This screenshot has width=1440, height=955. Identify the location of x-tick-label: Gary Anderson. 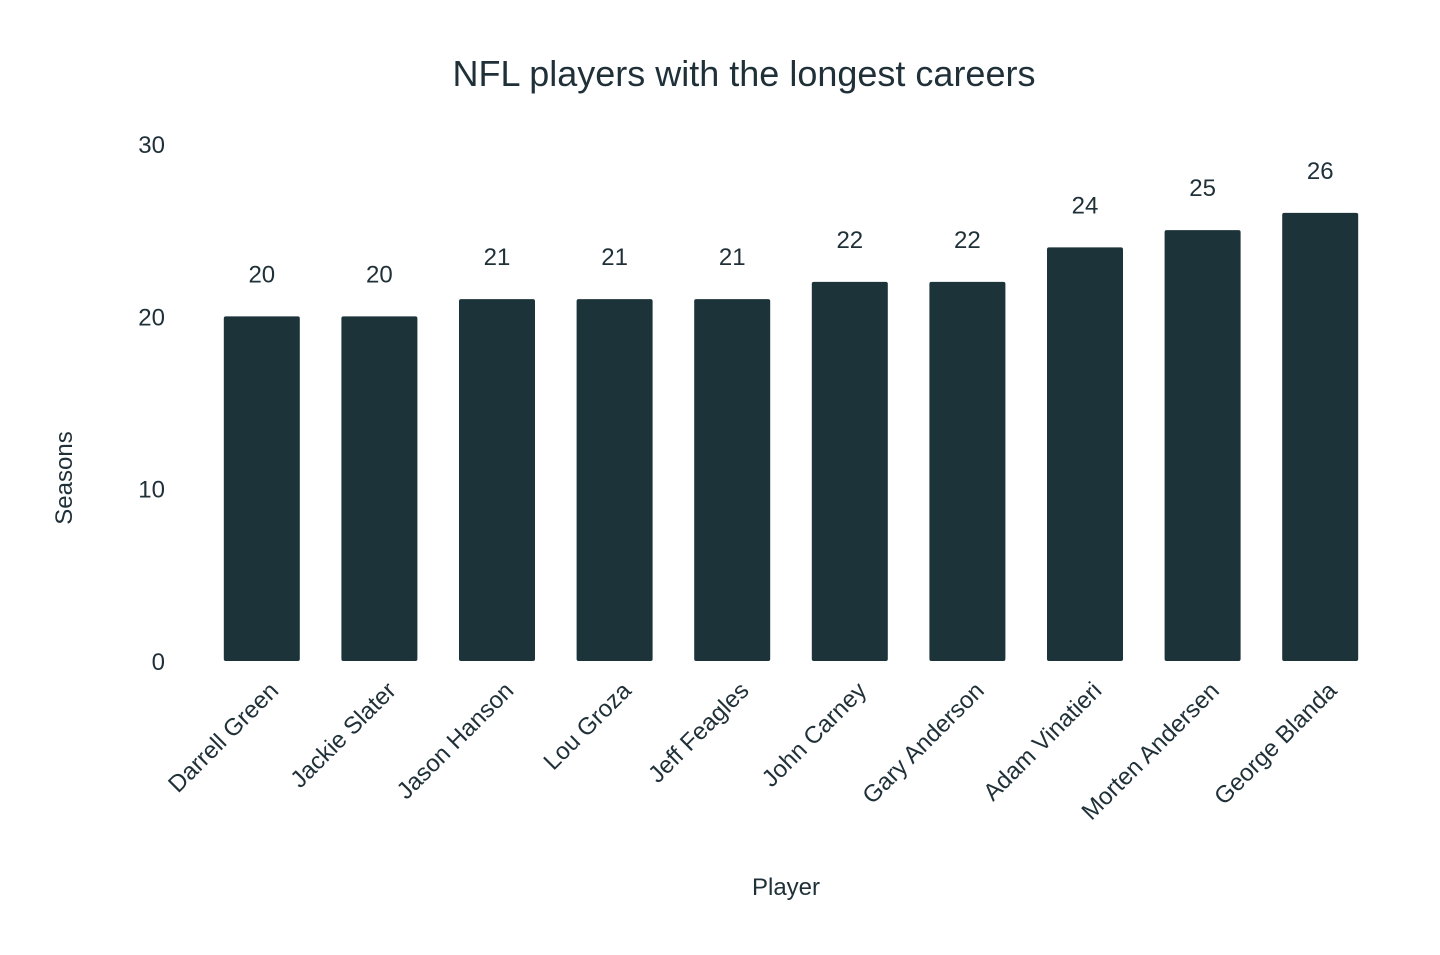
(923, 743).